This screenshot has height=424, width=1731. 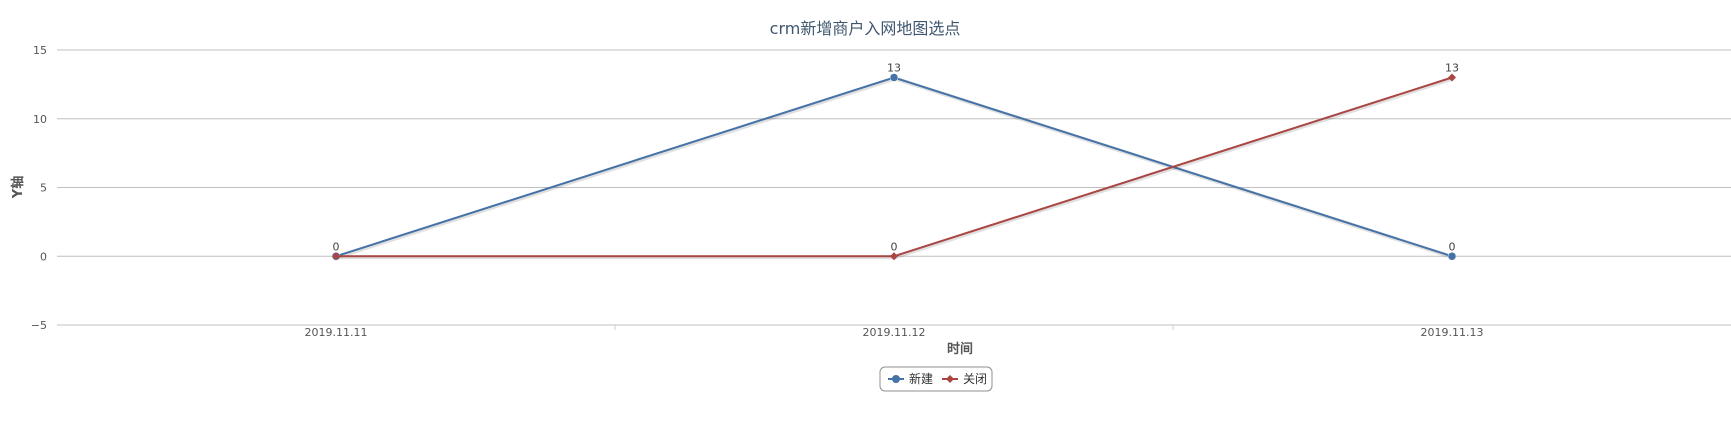 I want to click on y-axis-title: Y轴, so click(x=18, y=187).